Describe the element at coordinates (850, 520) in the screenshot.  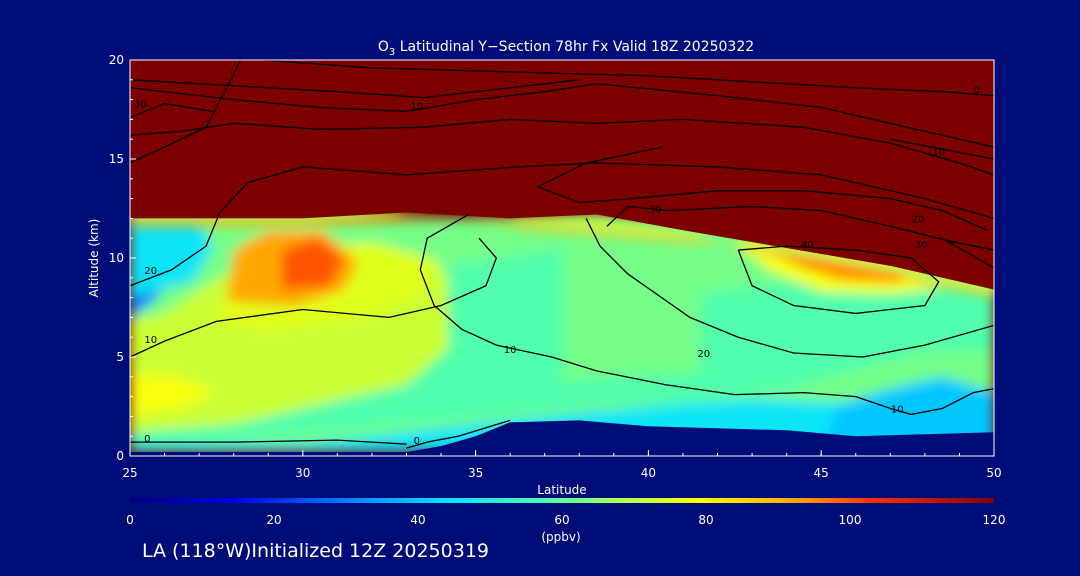
I see `colorbar-tick-label: 100` at that location.